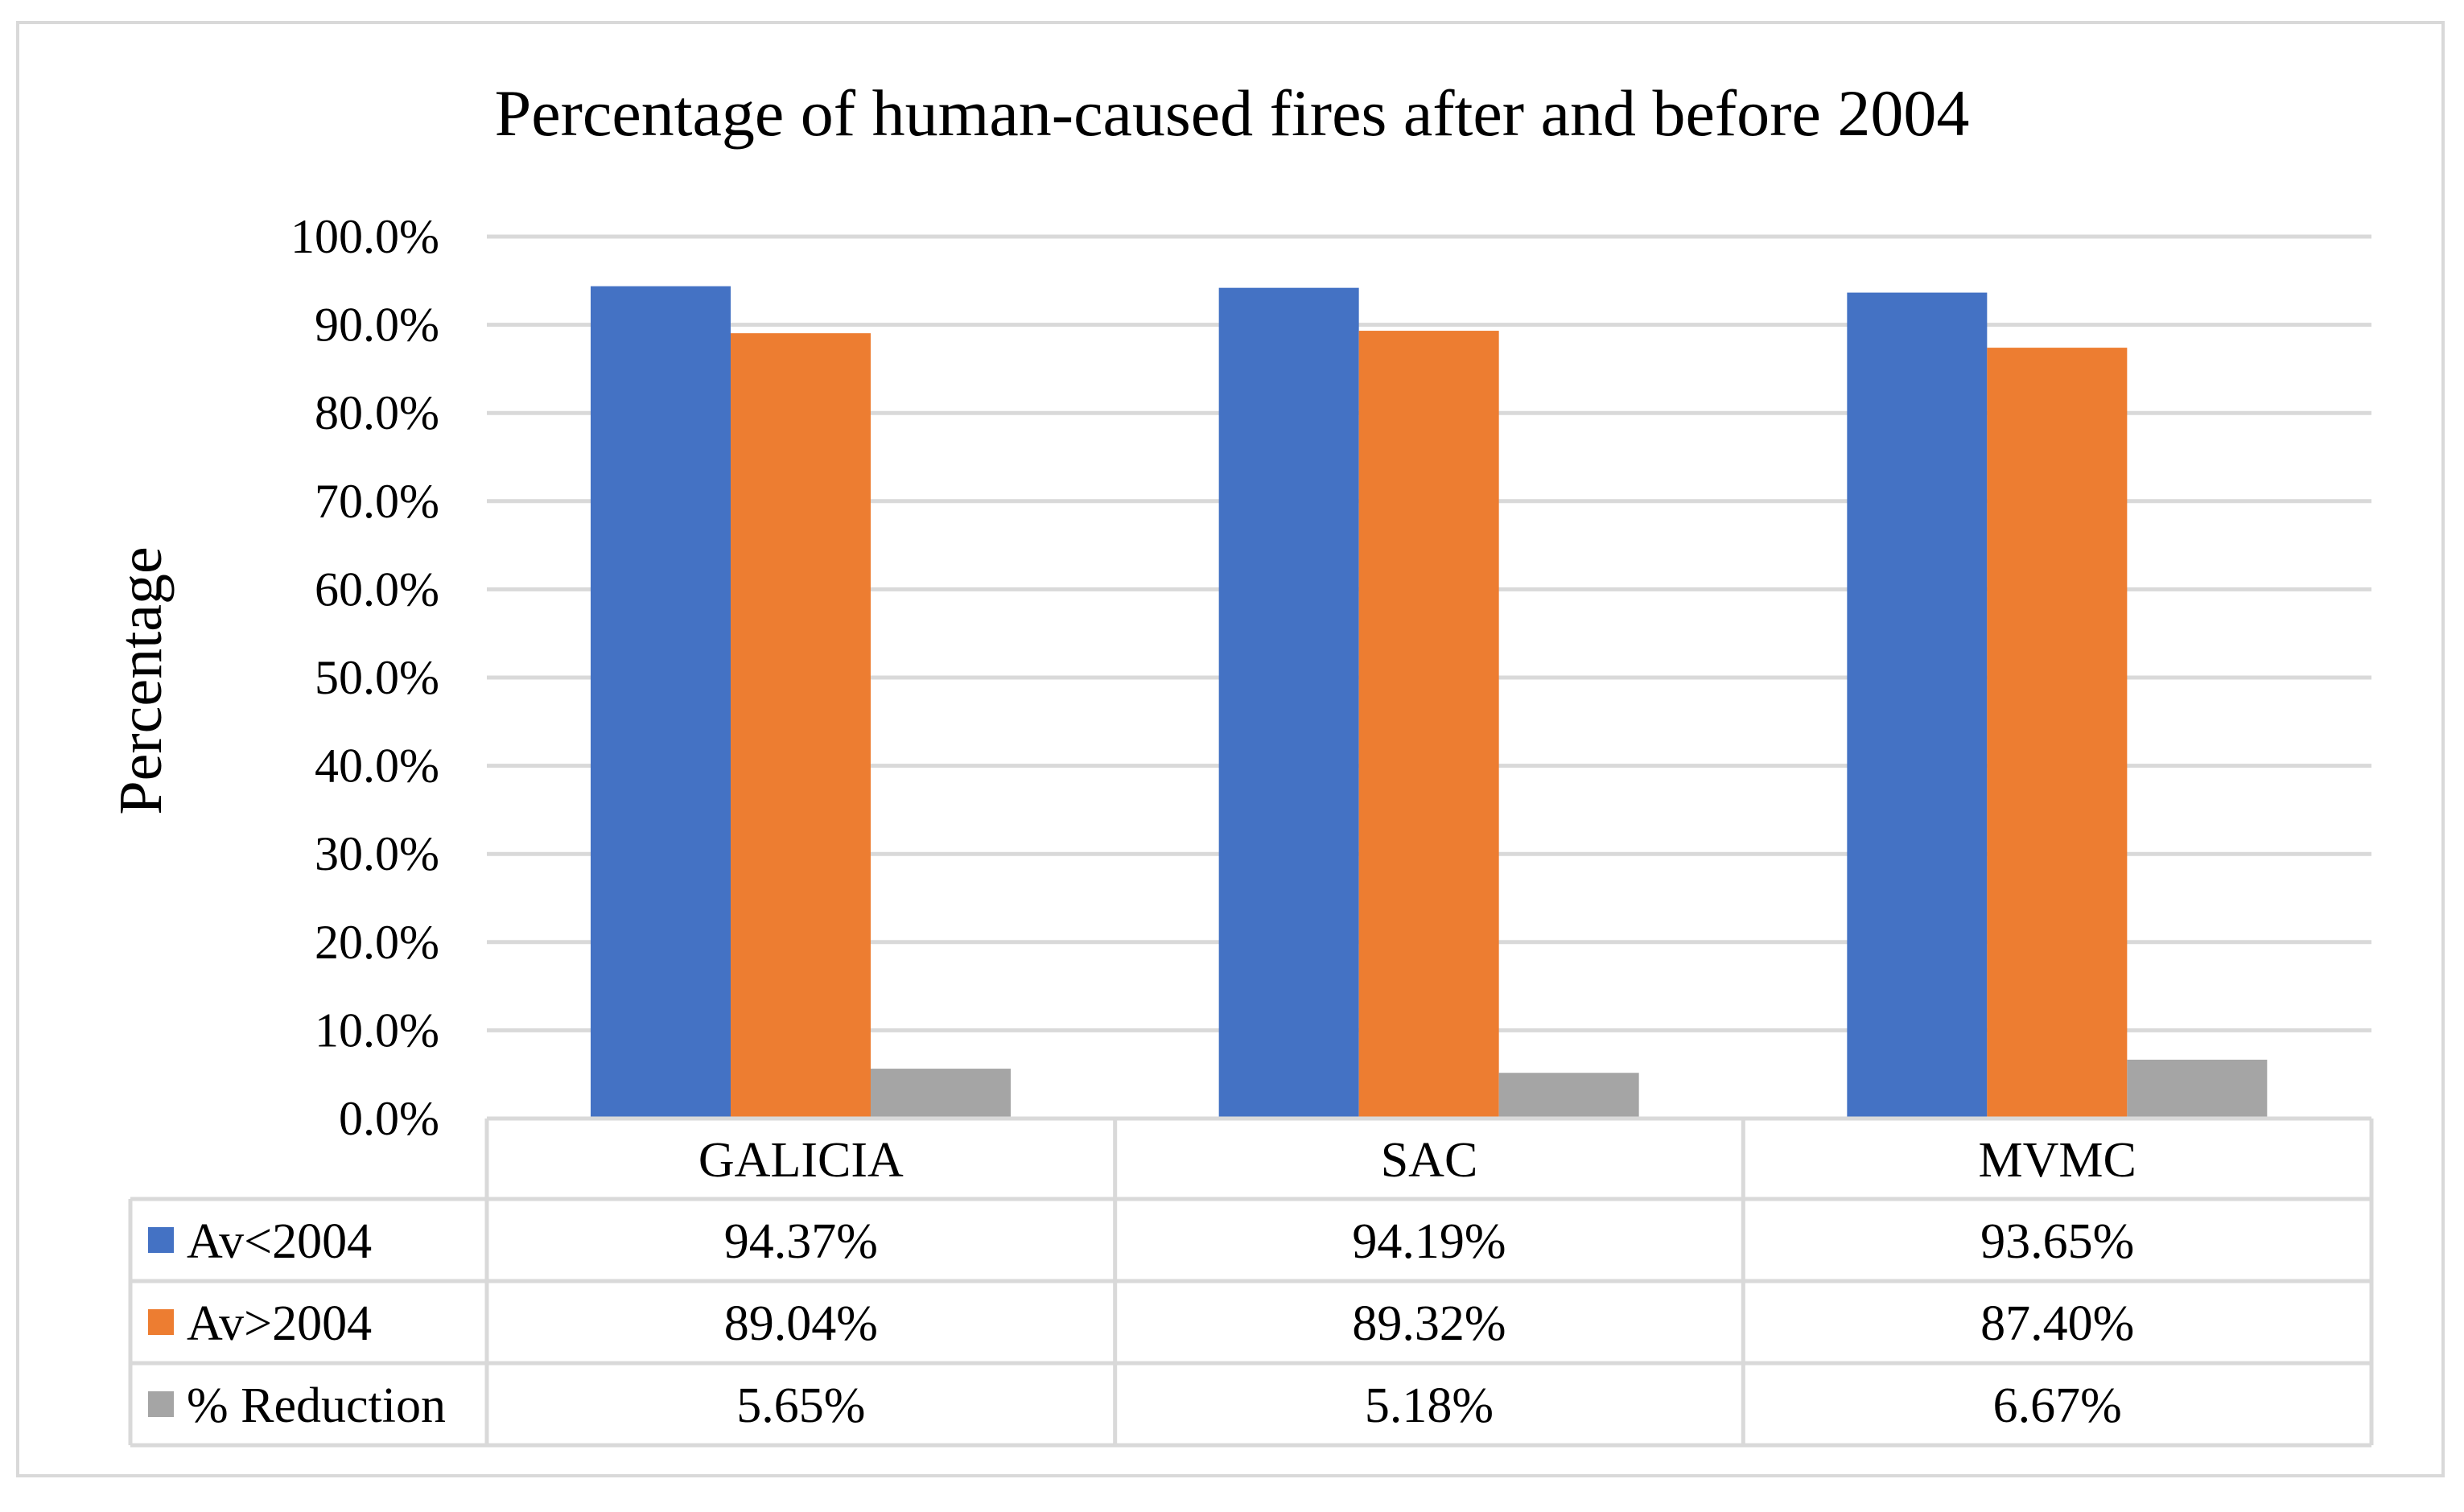 This screenshot has height=1512, width=2464. I want to click on y-tick-label: 10.0%, so click(377, 1030).